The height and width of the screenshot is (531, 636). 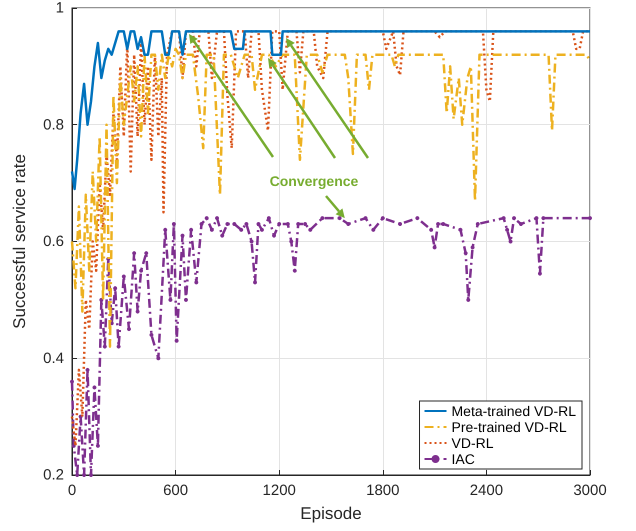 I want to click on x-tick-label: 3000, so click(x=590, y=490).